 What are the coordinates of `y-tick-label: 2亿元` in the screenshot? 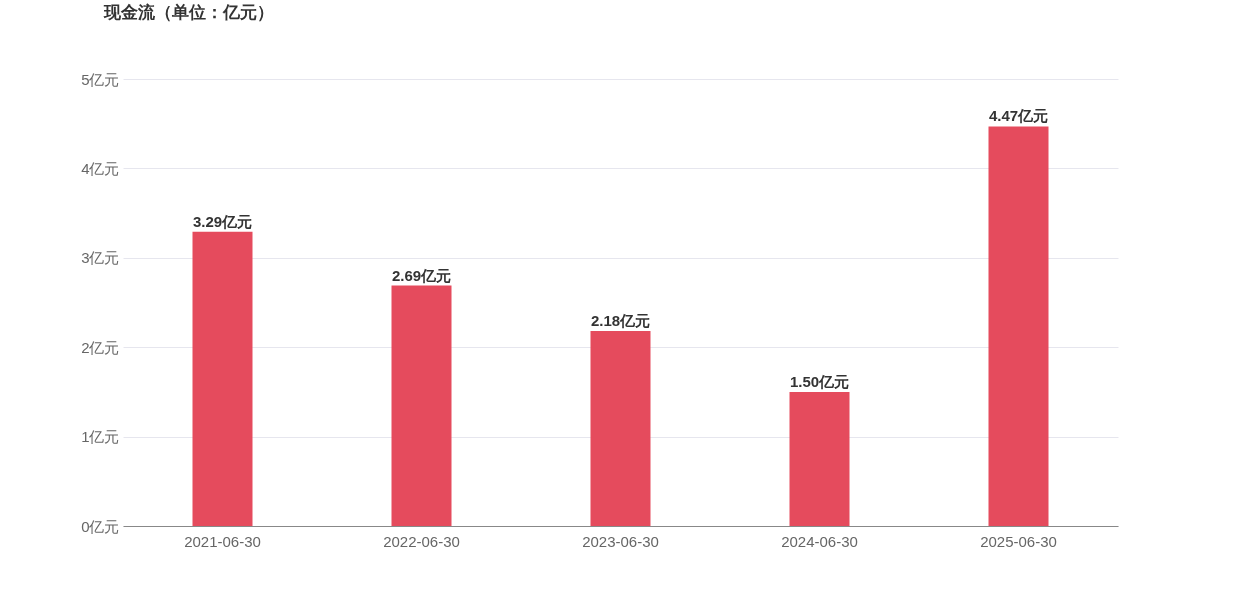 It's located at (100, 347).